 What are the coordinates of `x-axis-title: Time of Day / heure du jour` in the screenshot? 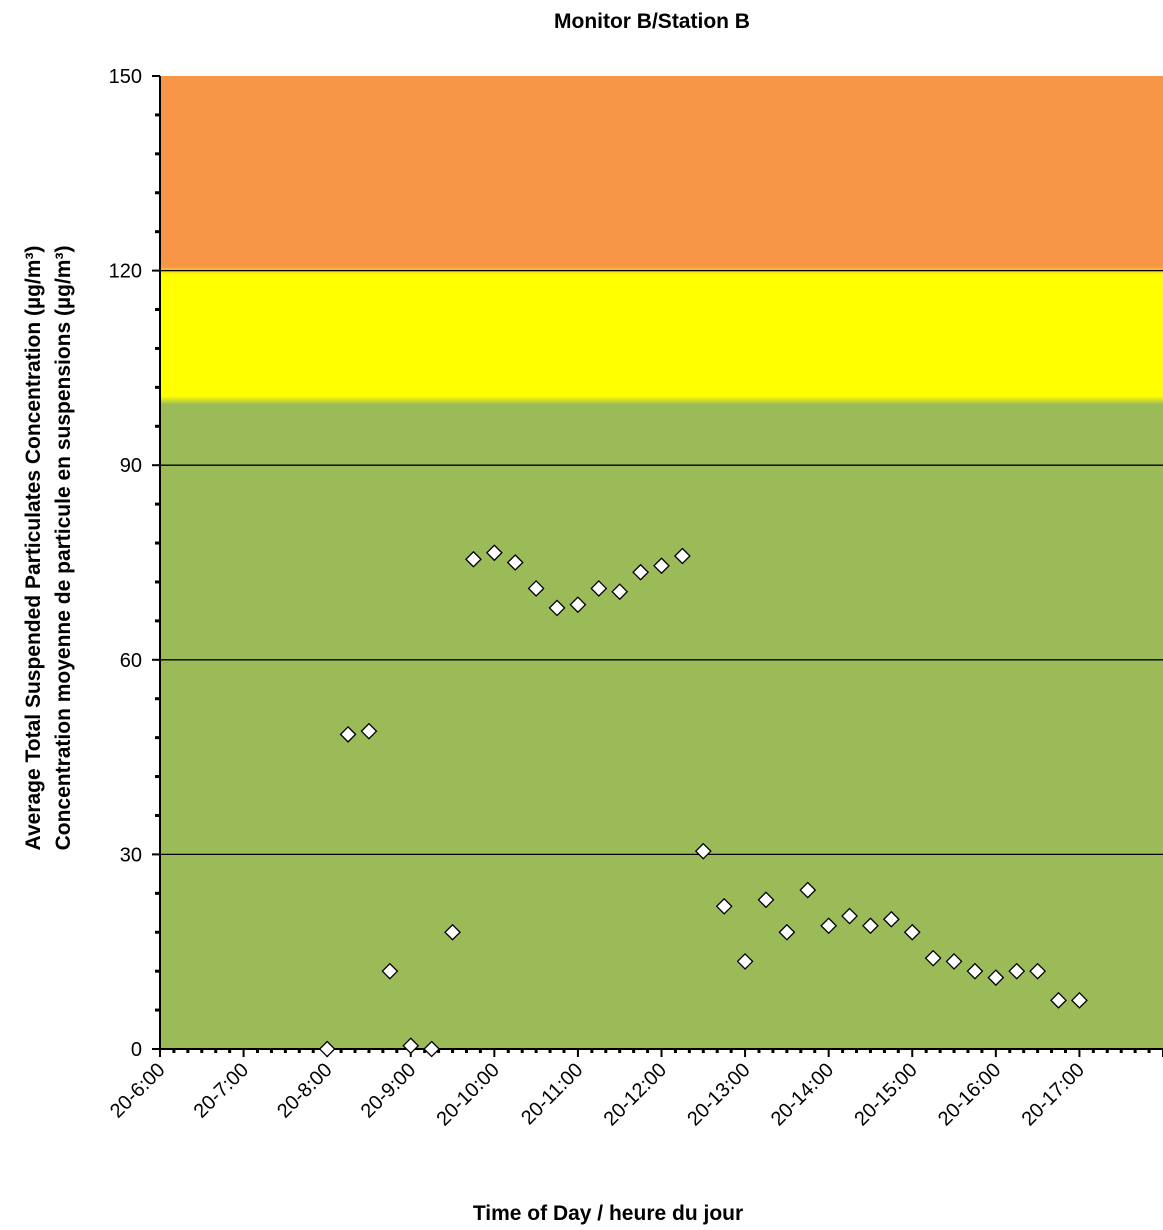 It's located at (608, 1213).